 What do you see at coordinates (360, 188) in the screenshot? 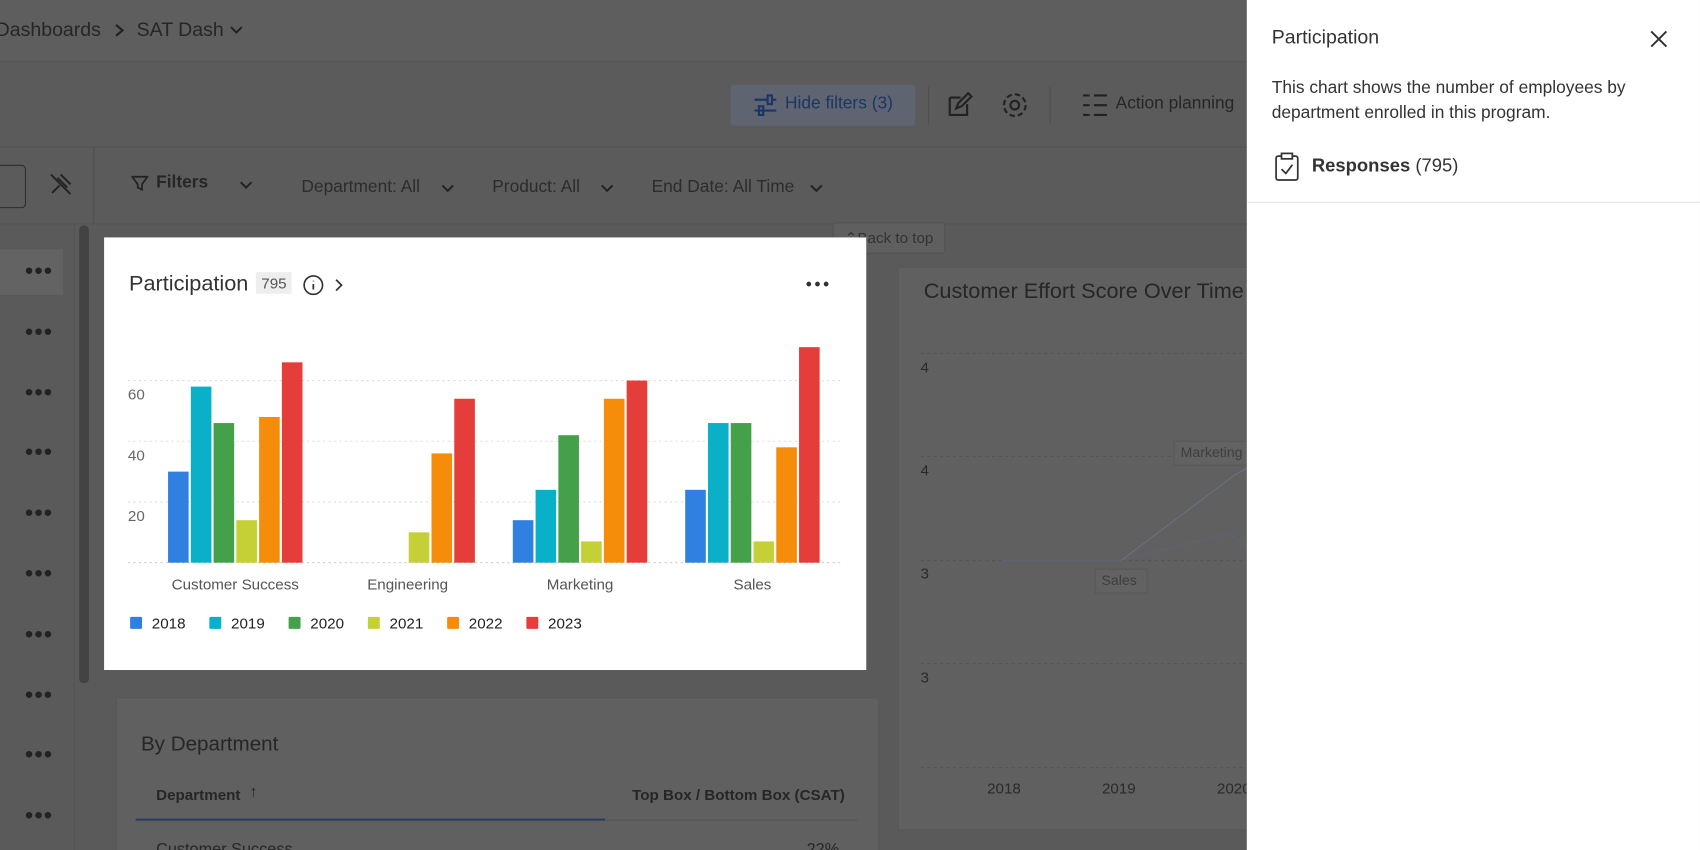
I see `department-filter: Department: All` at bounding box center [360, 188].